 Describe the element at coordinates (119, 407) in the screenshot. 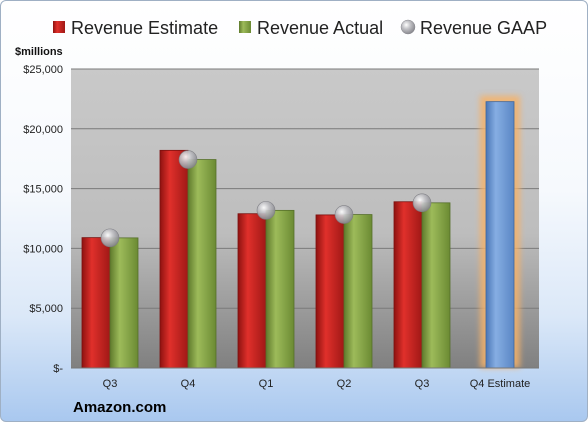

I see `source-label: Amazon.com` at that location.